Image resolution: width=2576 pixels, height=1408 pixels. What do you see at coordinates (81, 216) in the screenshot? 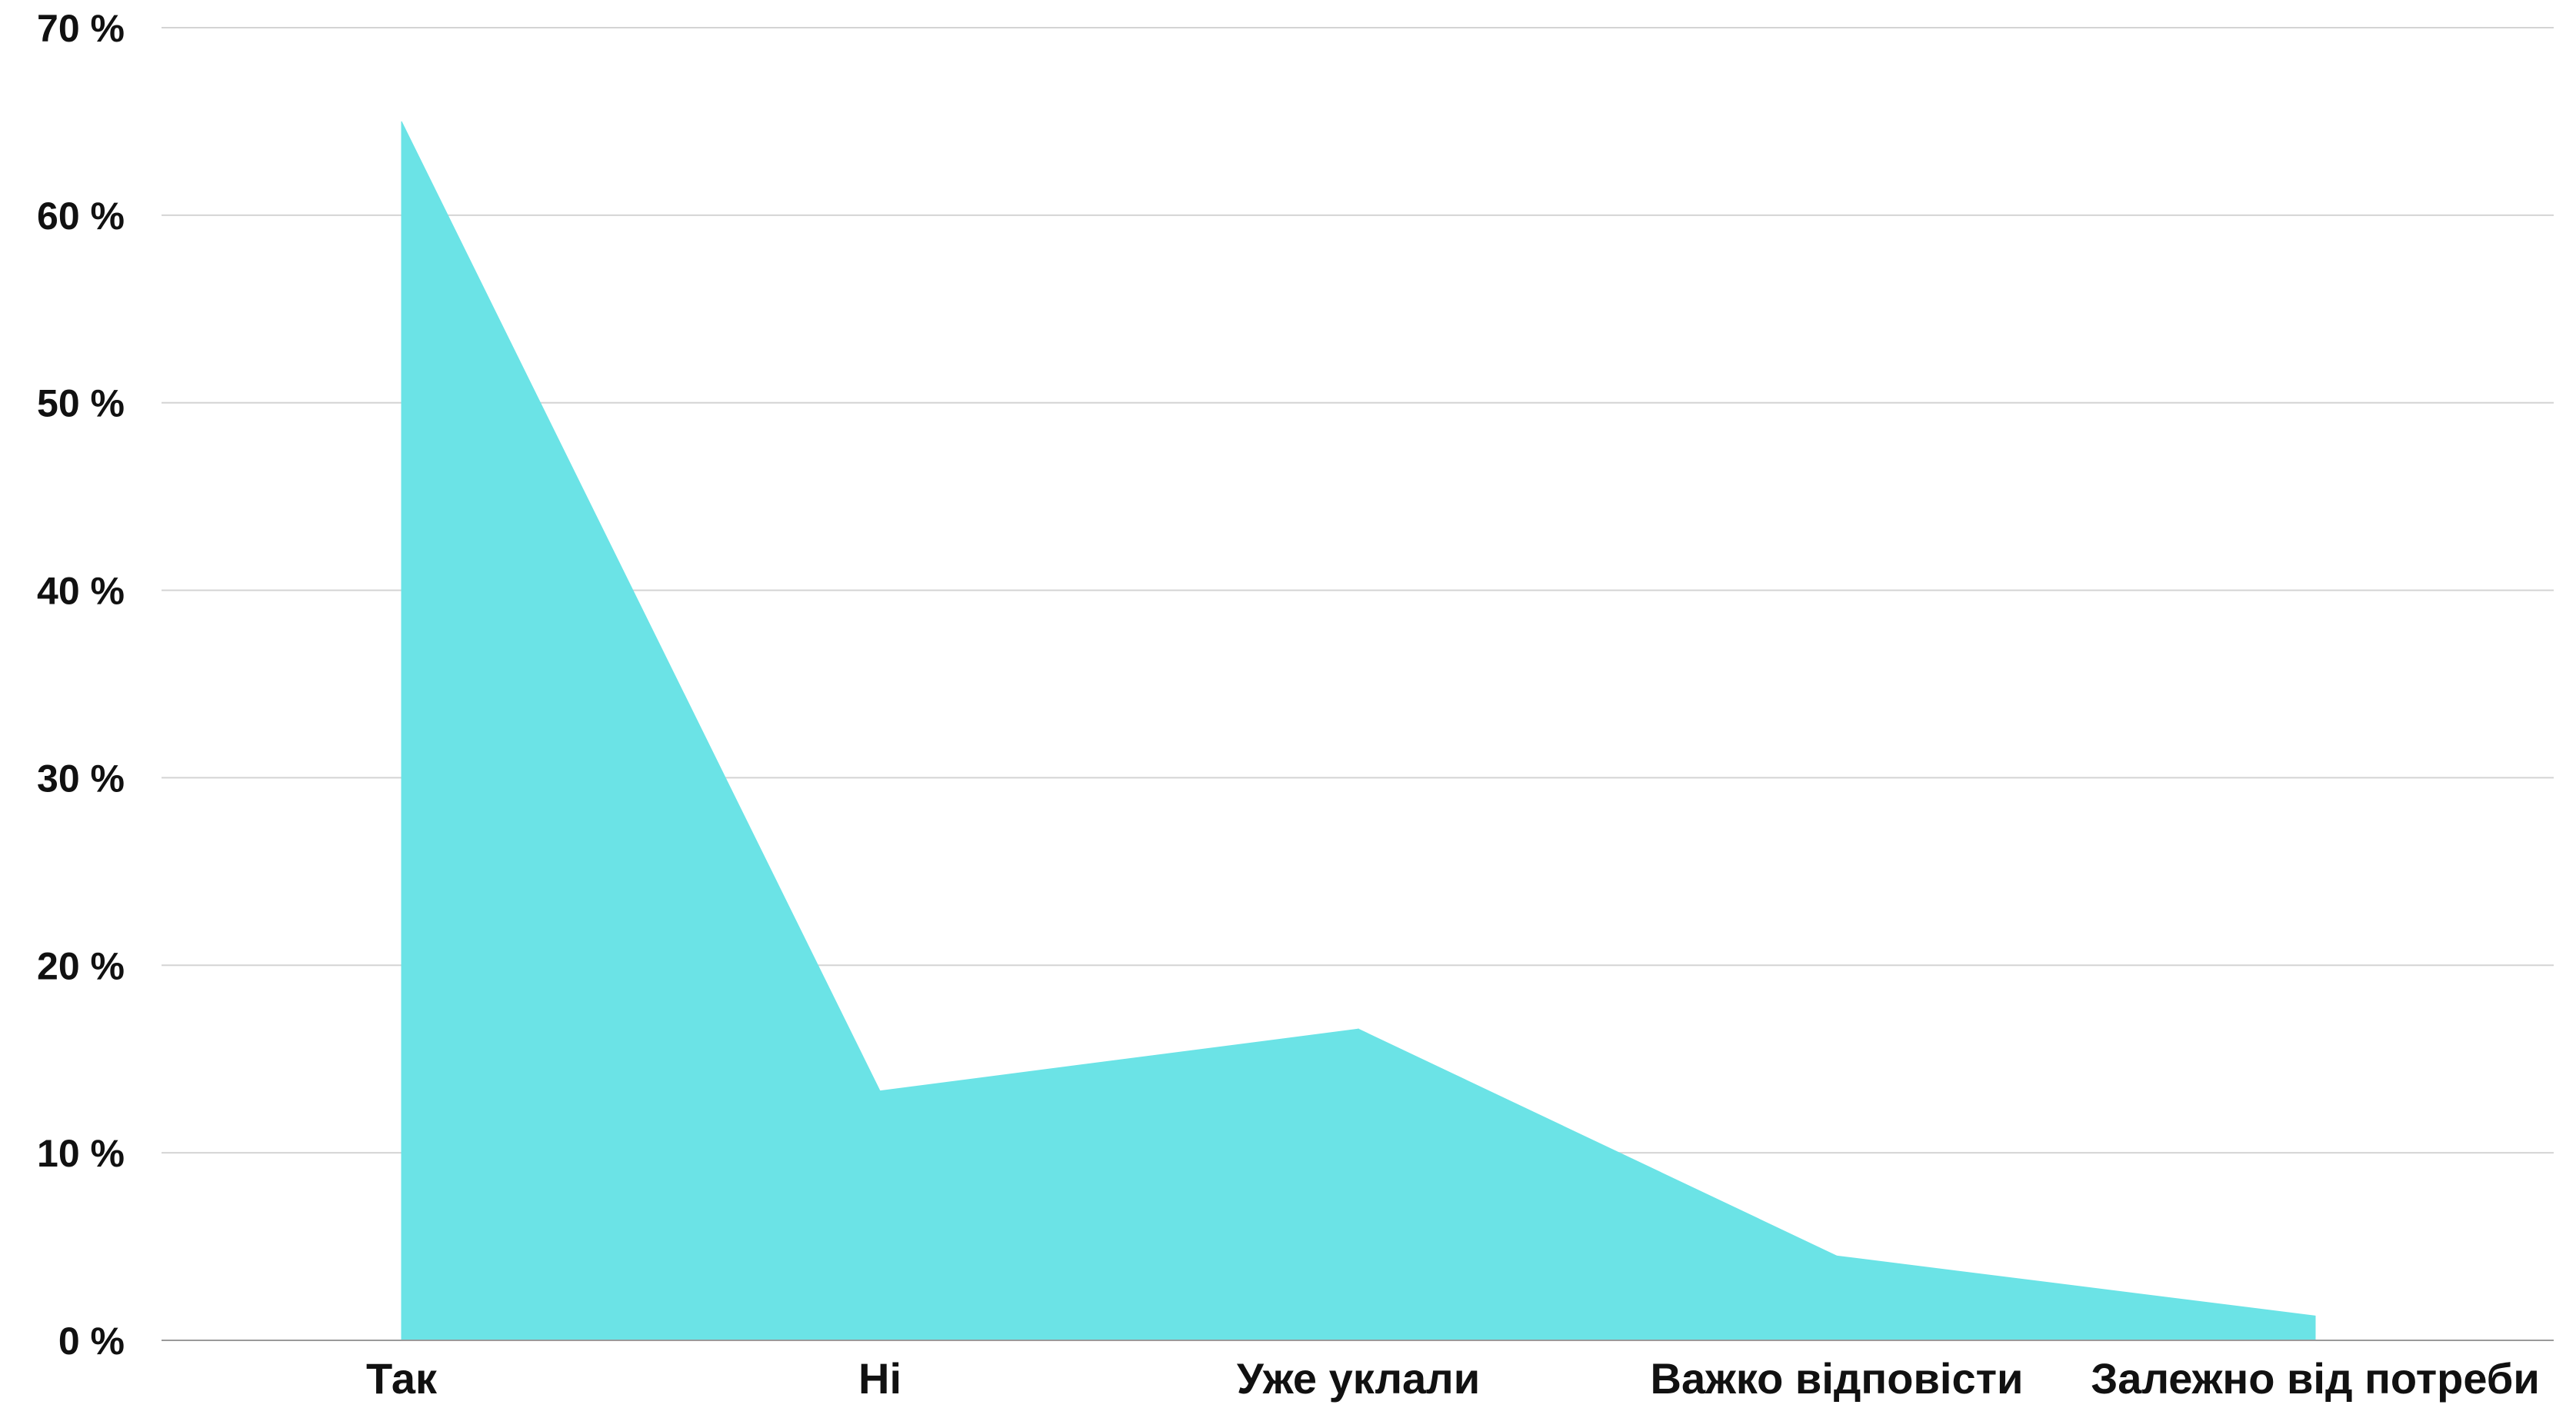
I see `y-tick-label: 60 %` at bounding box center [81, 216].